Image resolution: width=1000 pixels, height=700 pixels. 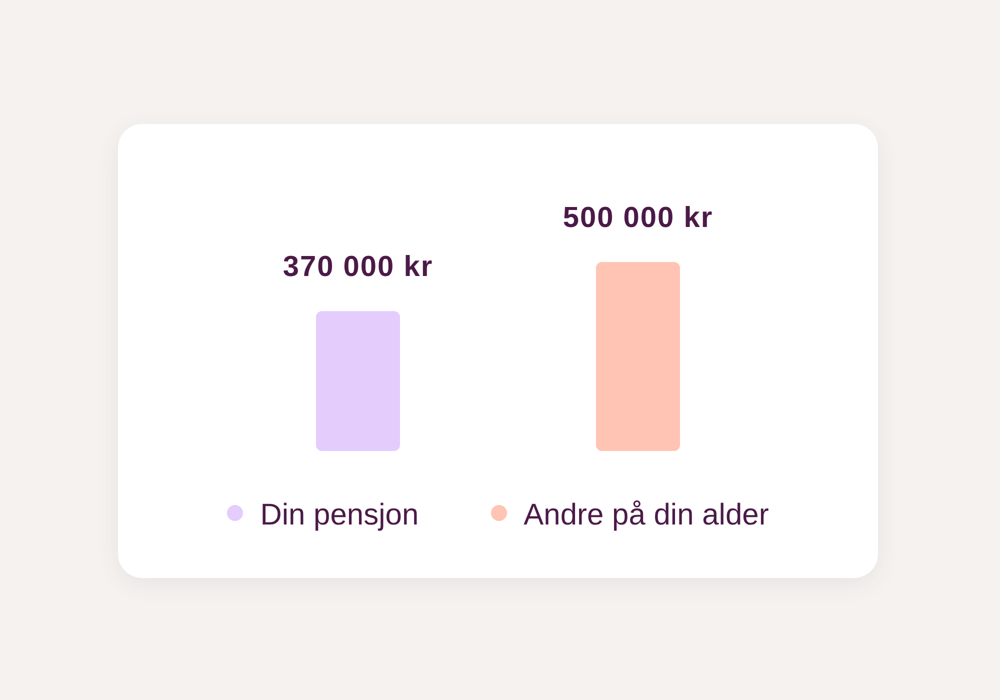 I want to click on data-label: 500 000 kr, so click(x=638, y=218).